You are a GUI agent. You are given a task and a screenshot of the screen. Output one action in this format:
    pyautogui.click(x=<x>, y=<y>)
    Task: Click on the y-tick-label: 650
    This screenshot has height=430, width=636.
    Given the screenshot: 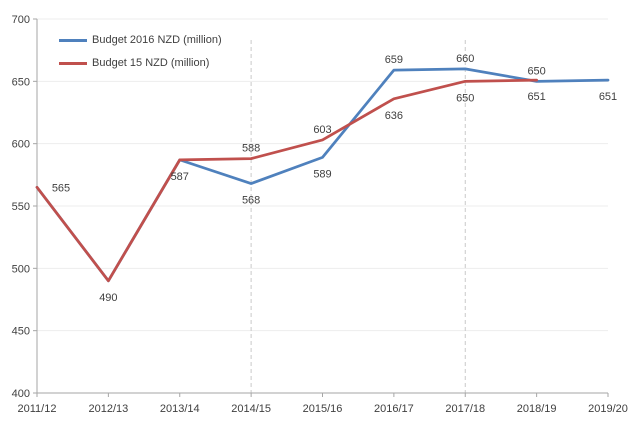 What is the action you would take?
    pyautogui.click(x=21, y=82)
    